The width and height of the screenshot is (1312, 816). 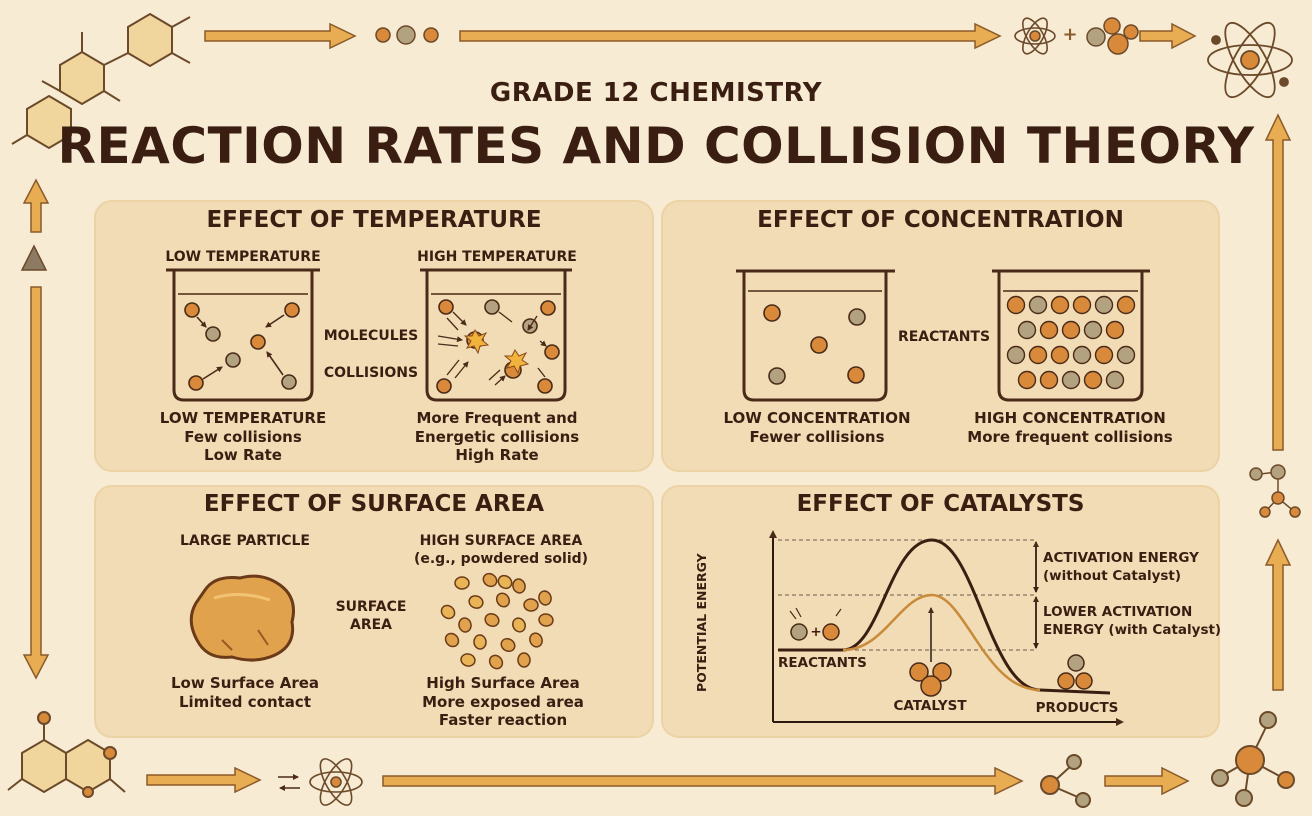 What do you see at coordinates (243, 257) in the screenshot?
I see `low-temperature-label: LOW TEMPERATURE` at bounding box center [243, 257].